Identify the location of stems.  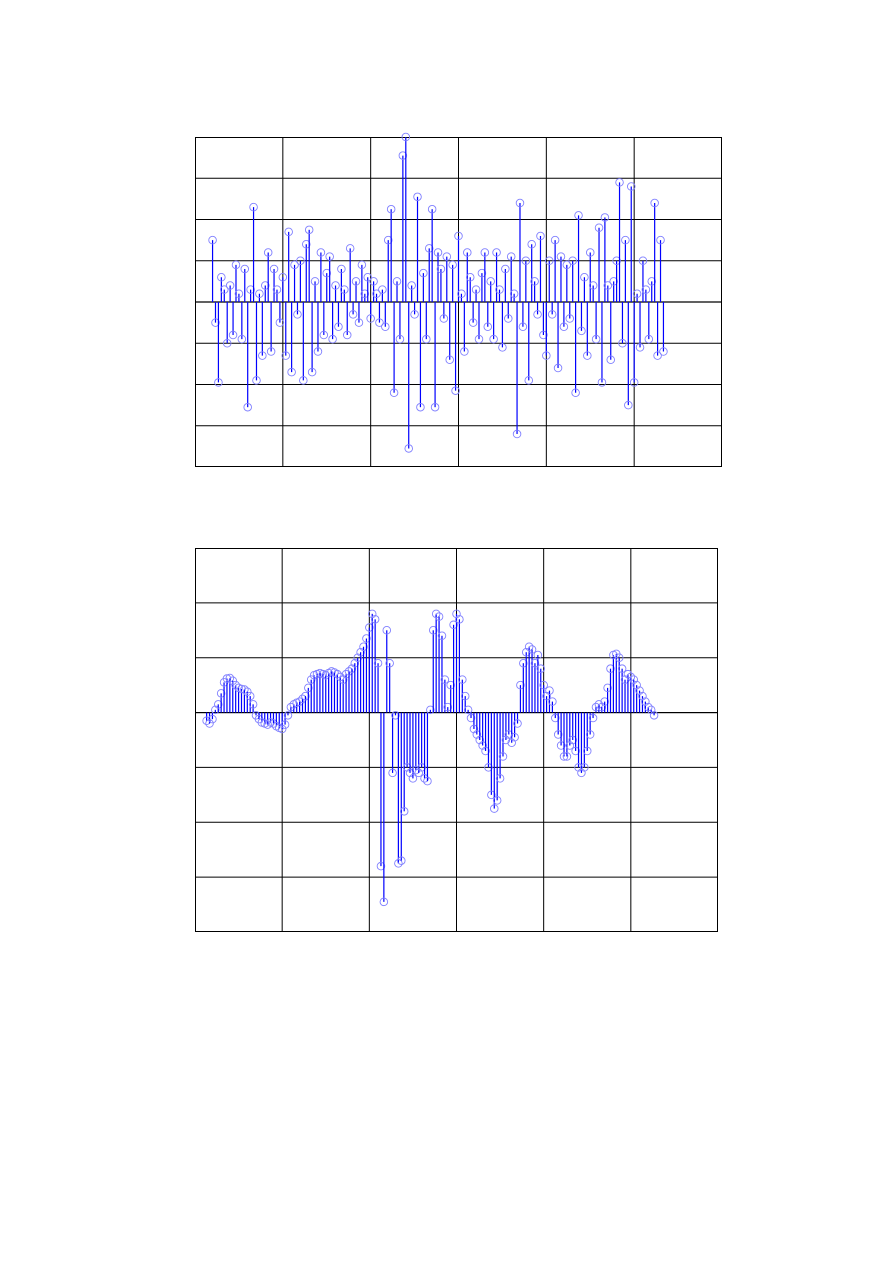
(438, 292).